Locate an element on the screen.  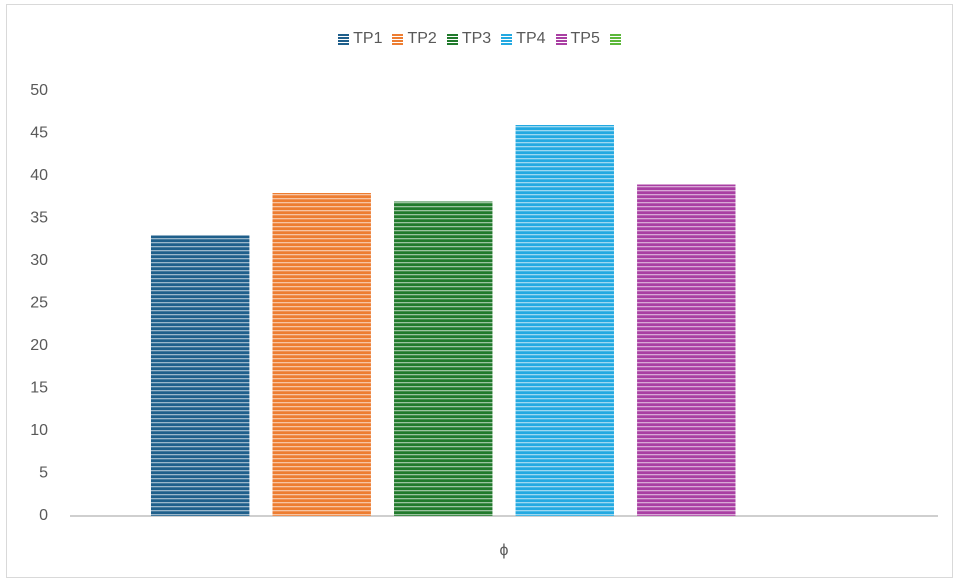
legend-item: TP2 is located at coordinates (414, 39).